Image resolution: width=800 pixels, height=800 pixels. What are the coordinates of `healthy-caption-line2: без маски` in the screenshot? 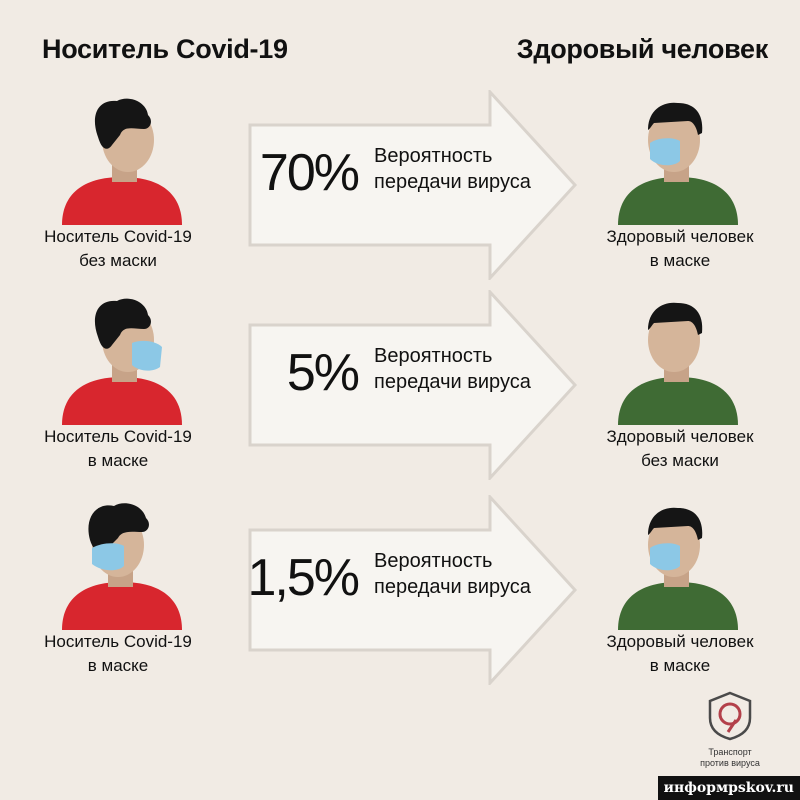 It's located at (680, 460).